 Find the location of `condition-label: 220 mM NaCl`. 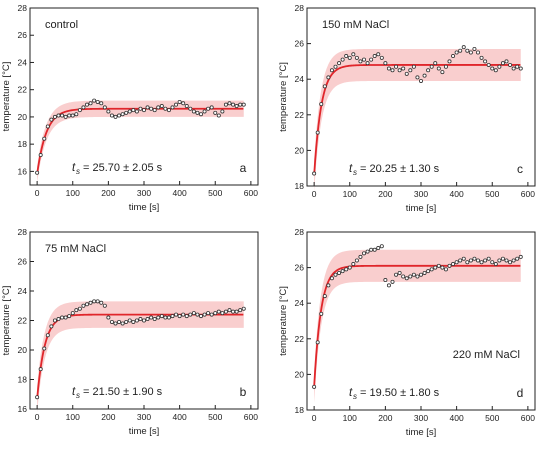

condition-label: 220 mM NaCl is located at coordinates (486, 355).